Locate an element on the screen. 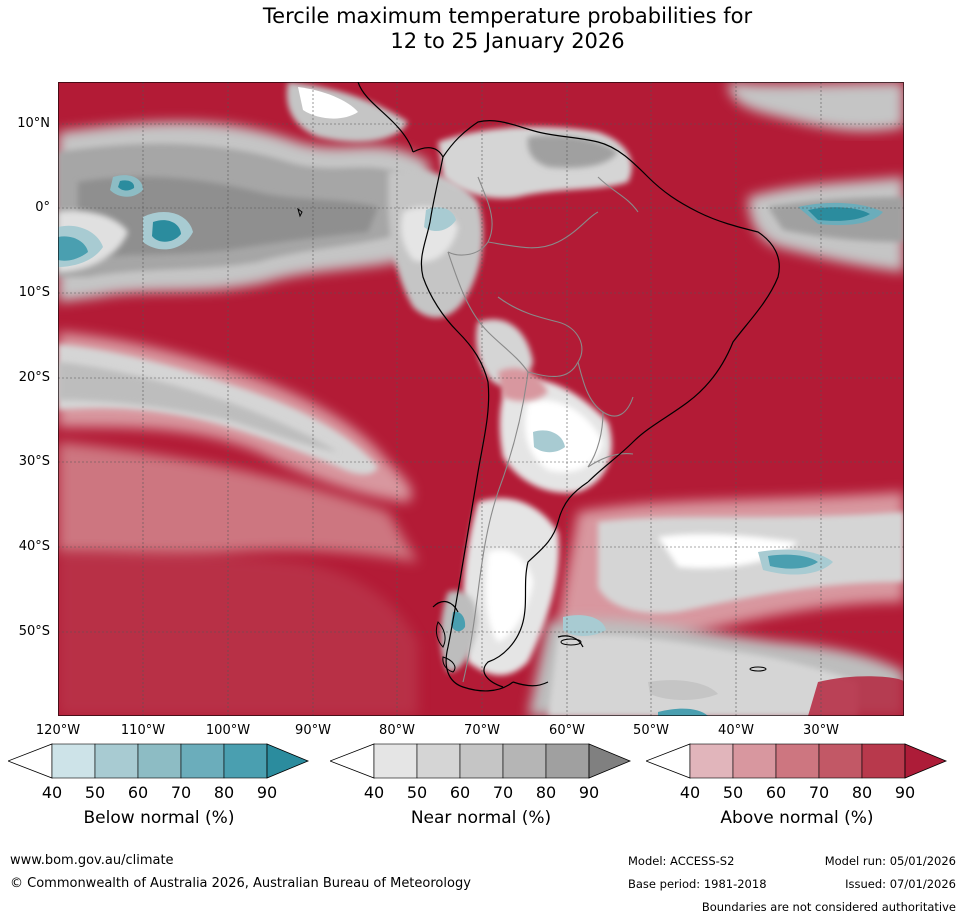 Image resolution: width=965 pixels, height=919 pixels. colorbar-above-normal is located at coordinates (797, 761).